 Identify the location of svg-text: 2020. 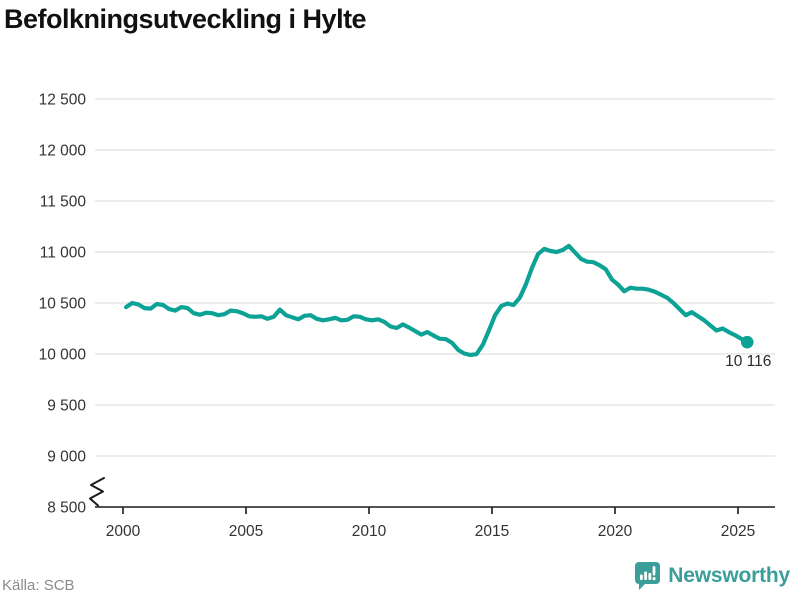
(615, 531).